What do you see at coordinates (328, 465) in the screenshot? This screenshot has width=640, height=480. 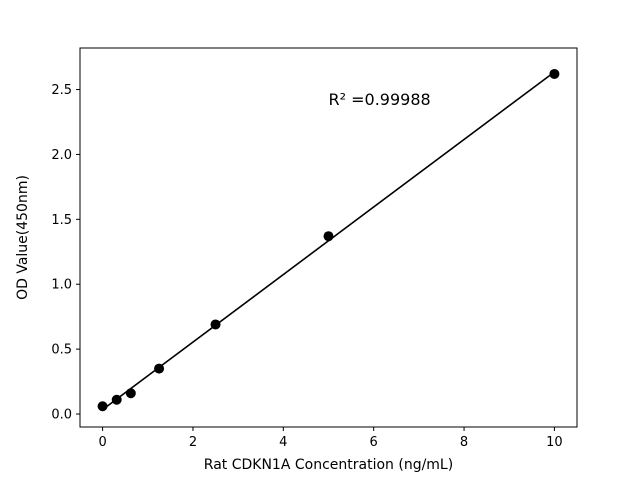 I see `x-axis-label: Rat CDKN1A Concentration (ng/mL)` at bounding box center [328, 465].